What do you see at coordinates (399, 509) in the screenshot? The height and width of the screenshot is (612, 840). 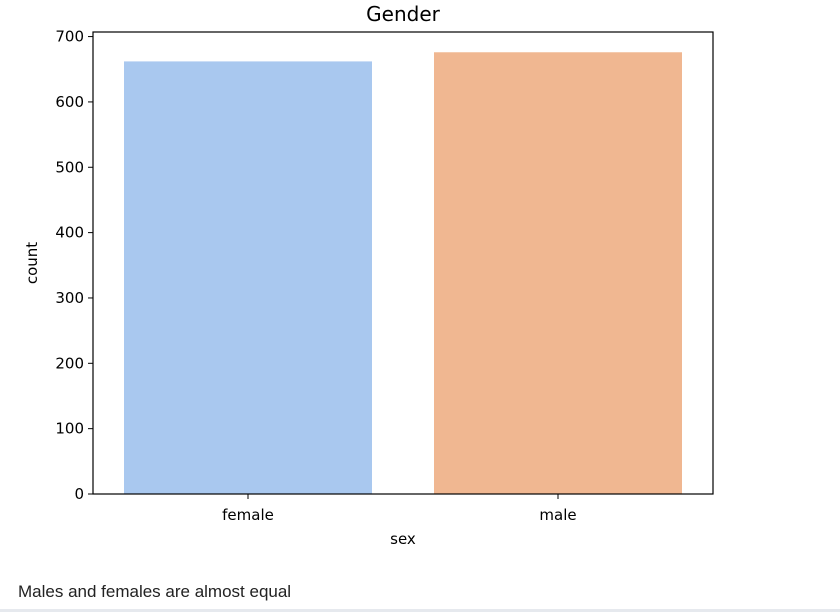 I see `x-axis: female male` at bounding box center [399, 509].